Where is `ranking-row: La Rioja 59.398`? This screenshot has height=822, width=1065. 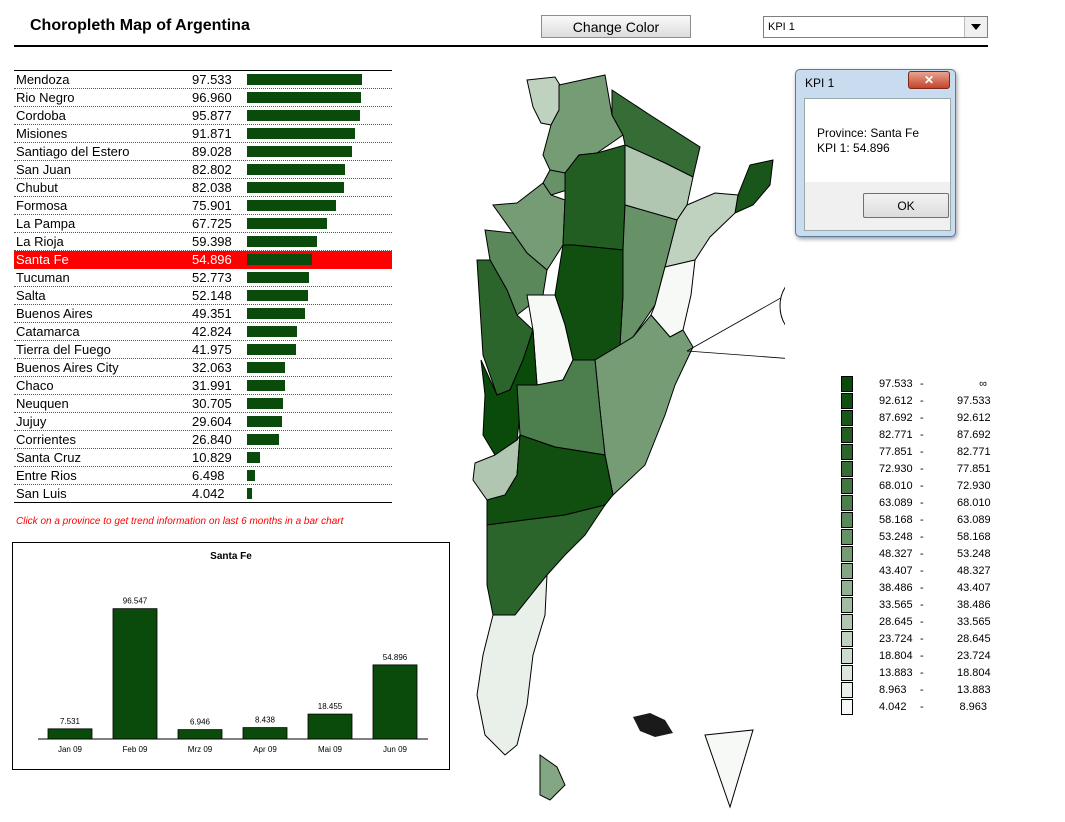
ranking-row: La Rioja 59.398 is located at coordinates (203, 242).